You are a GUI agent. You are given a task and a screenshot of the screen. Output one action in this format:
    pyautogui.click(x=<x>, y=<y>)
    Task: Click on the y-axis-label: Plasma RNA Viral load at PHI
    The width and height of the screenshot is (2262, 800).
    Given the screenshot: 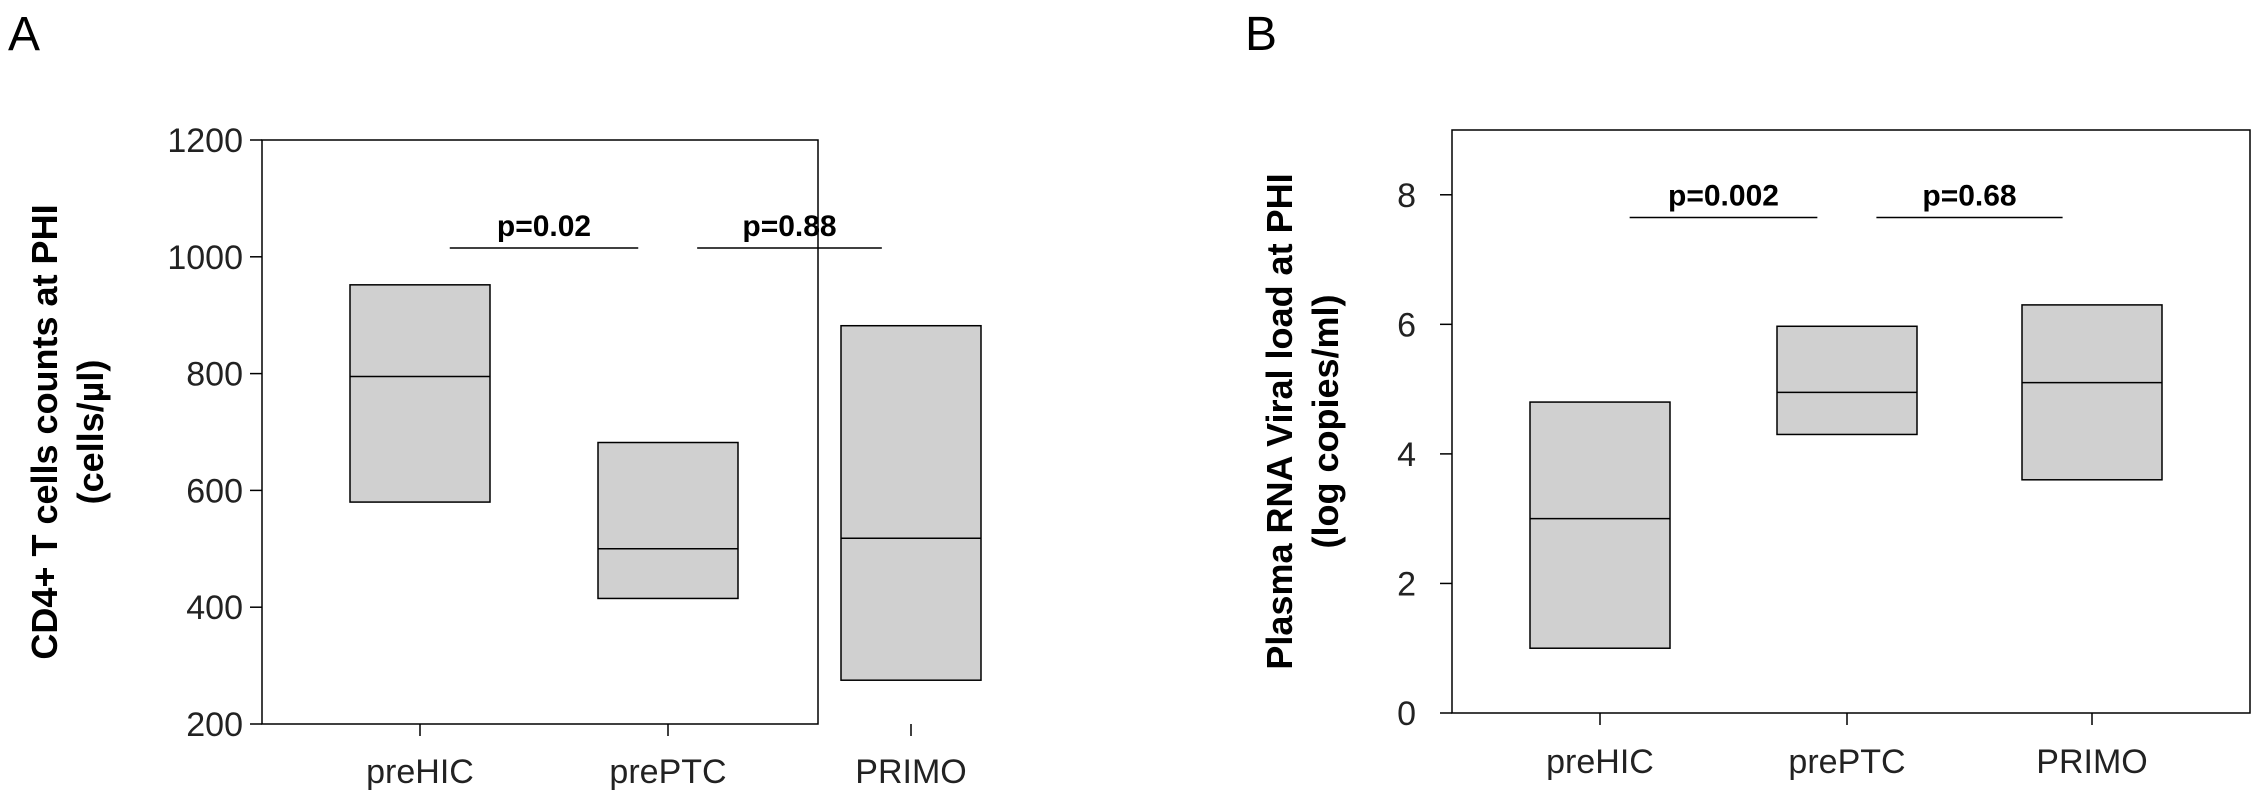 What is the action you would take?
    pyautogui.click(x=1279, y=421)
    